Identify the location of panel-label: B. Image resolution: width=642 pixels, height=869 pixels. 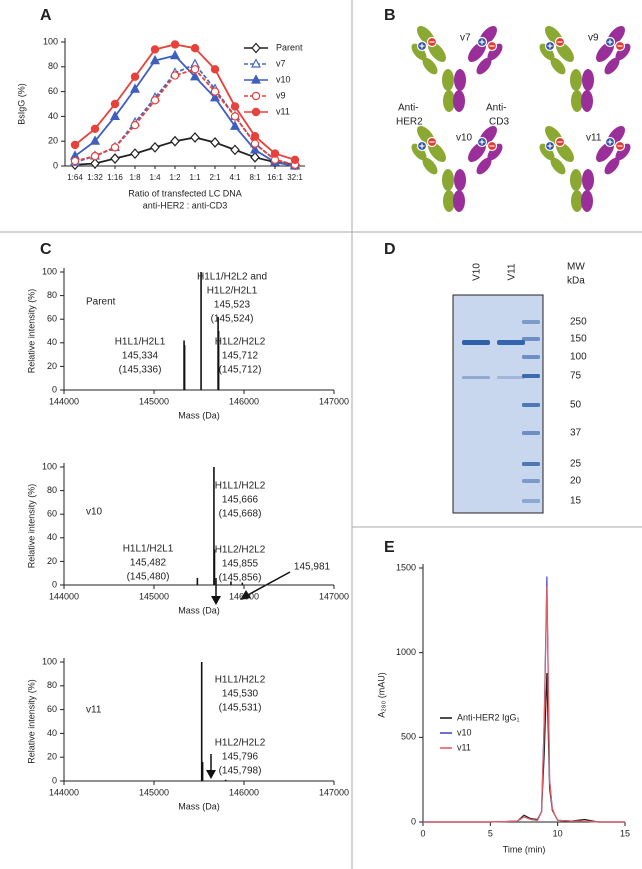
(390, 15).